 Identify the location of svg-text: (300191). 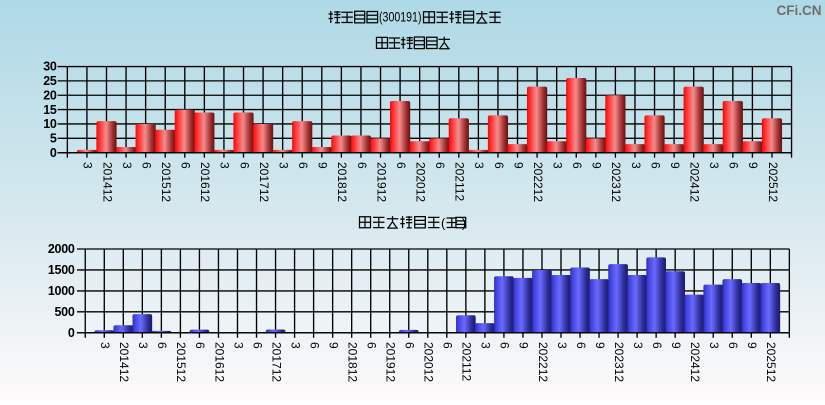
(400, 17).